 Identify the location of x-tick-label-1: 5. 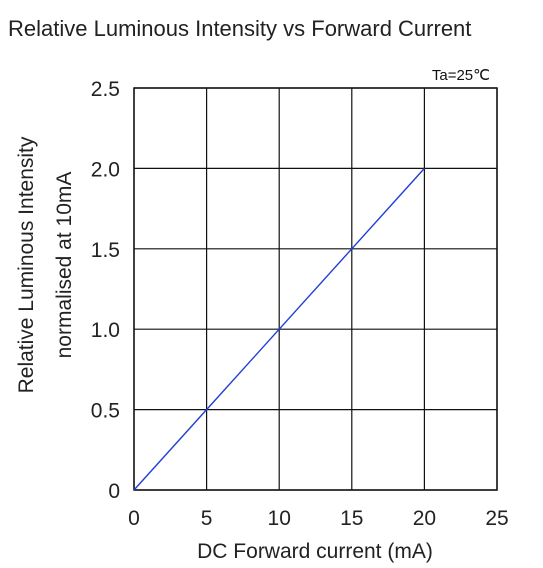
(207, 518).